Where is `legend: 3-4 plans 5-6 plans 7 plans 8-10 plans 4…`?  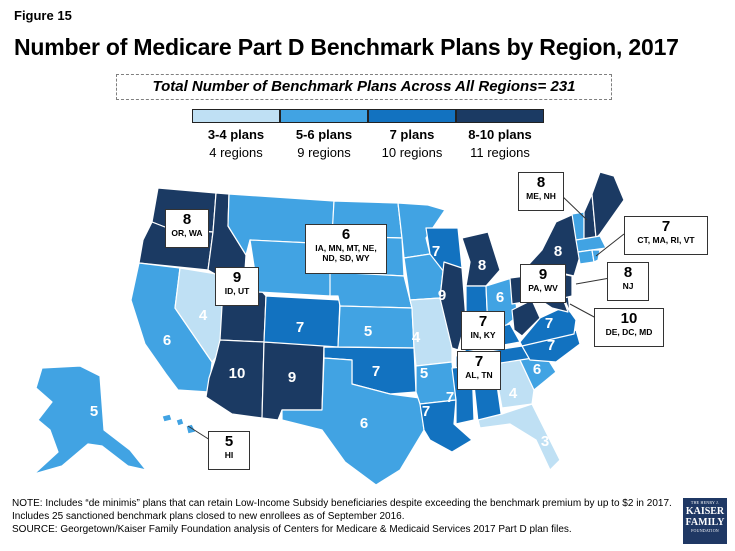
legend: 3-4 plans 5-6 plans 7 plans 8-10 plans 4… is located at coordinates (372, 137).